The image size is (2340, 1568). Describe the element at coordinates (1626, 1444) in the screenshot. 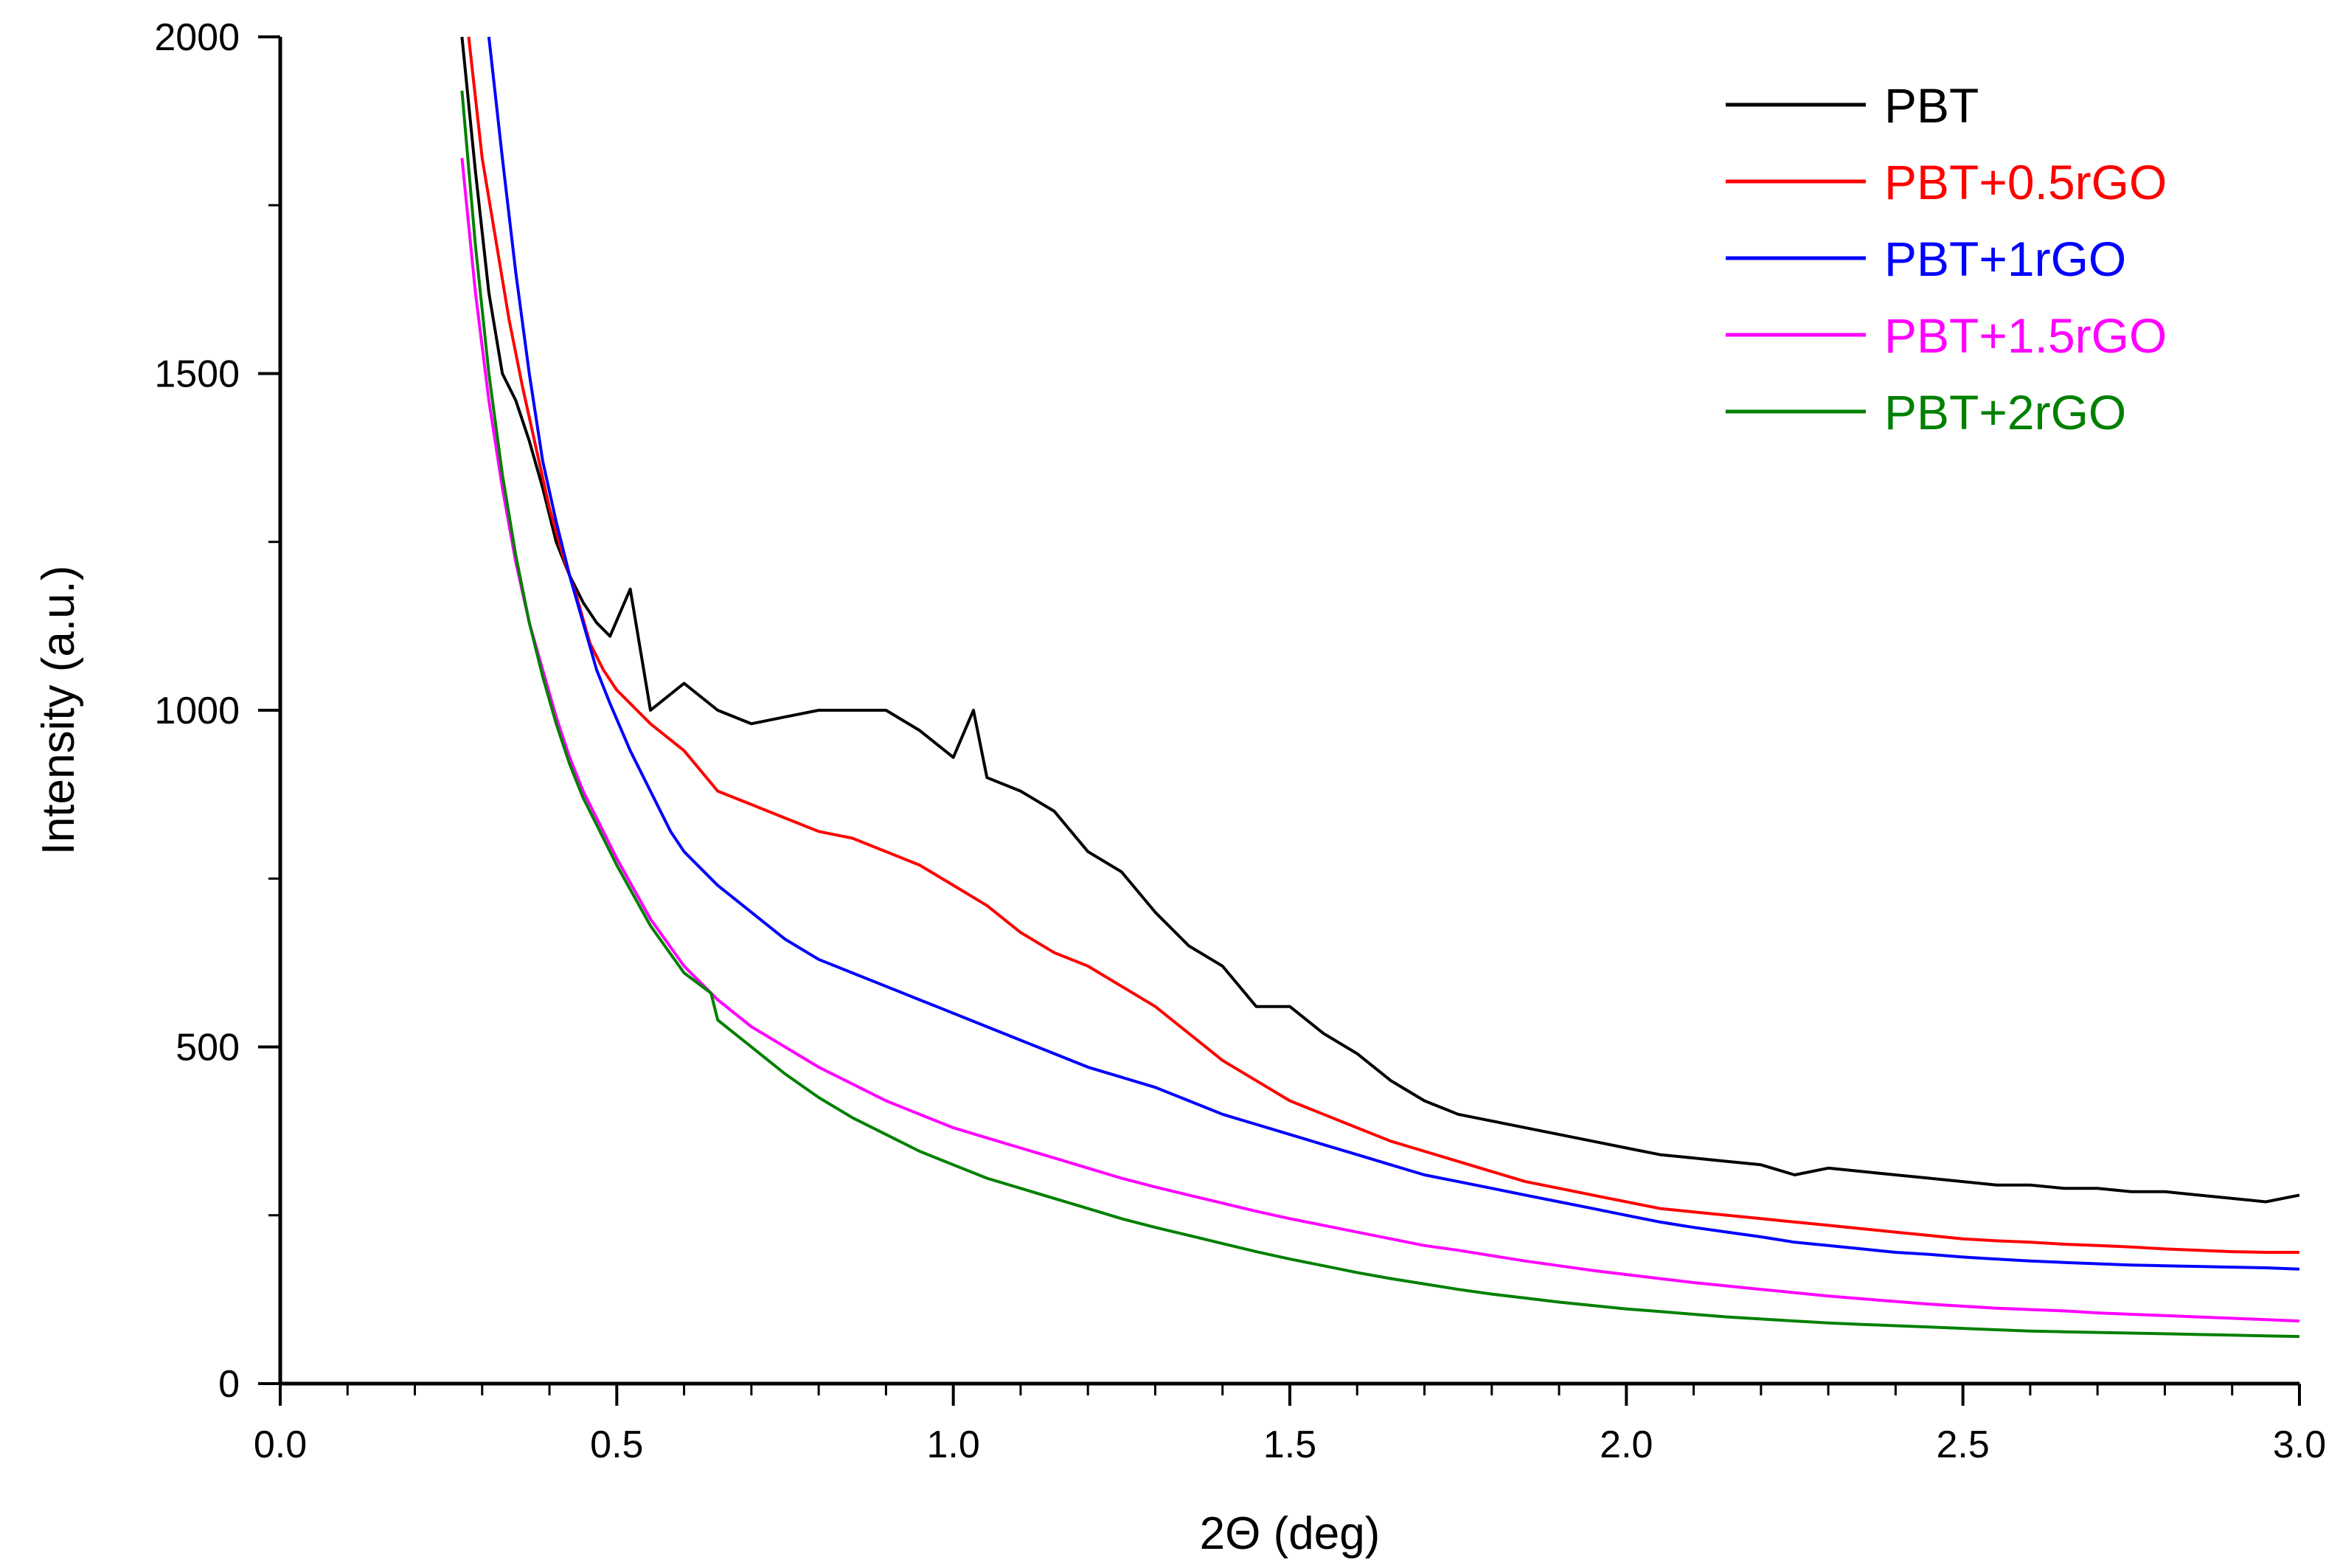

I see `x-tick-label: 2.0` at that location.